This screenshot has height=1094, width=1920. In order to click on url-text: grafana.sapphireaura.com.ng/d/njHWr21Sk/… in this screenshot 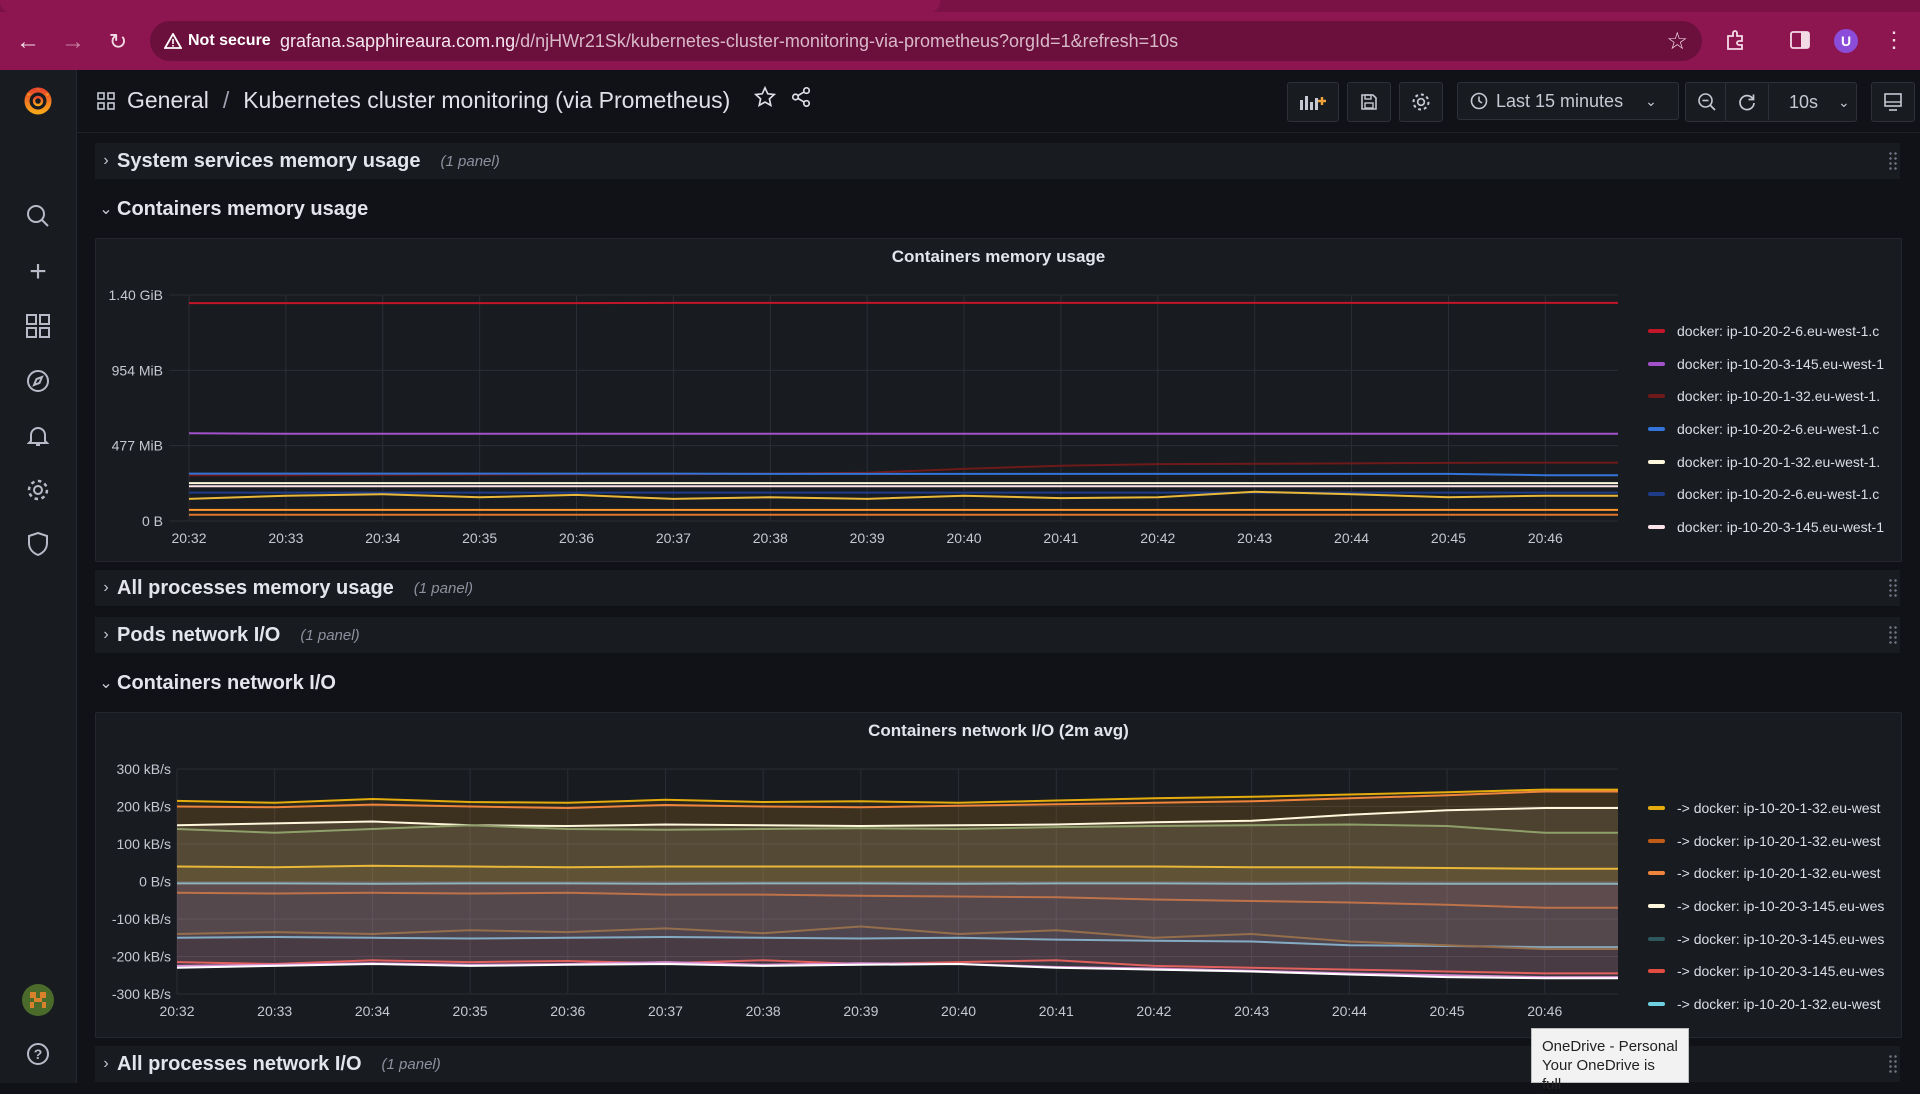, I will do `click(729, 41)`.